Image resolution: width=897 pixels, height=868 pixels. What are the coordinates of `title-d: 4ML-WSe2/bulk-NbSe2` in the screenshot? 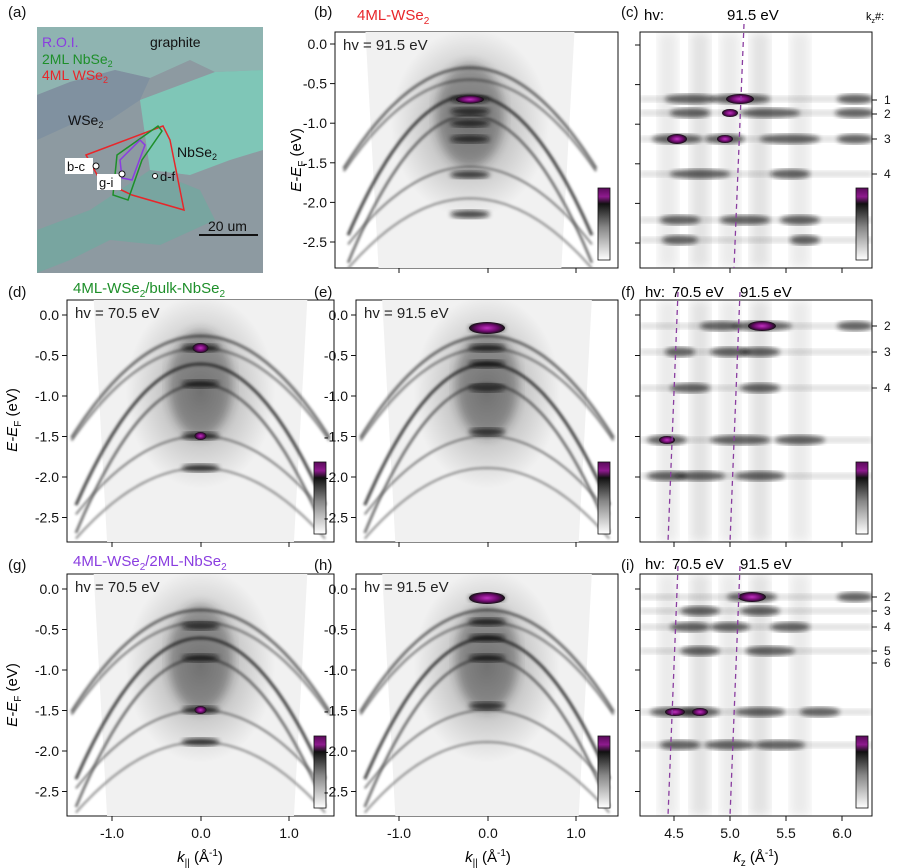 It's located at (149, 290).